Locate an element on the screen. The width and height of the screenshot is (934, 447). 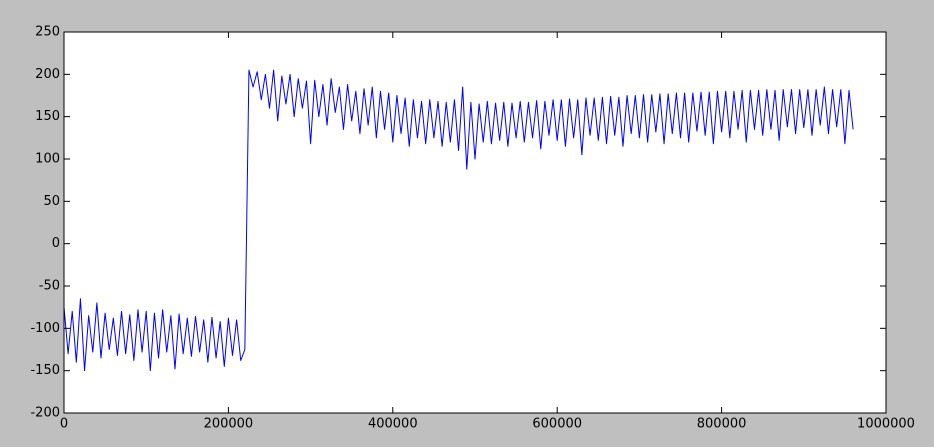
x-tick-label: 600000 is located at coordinates (557, 424).